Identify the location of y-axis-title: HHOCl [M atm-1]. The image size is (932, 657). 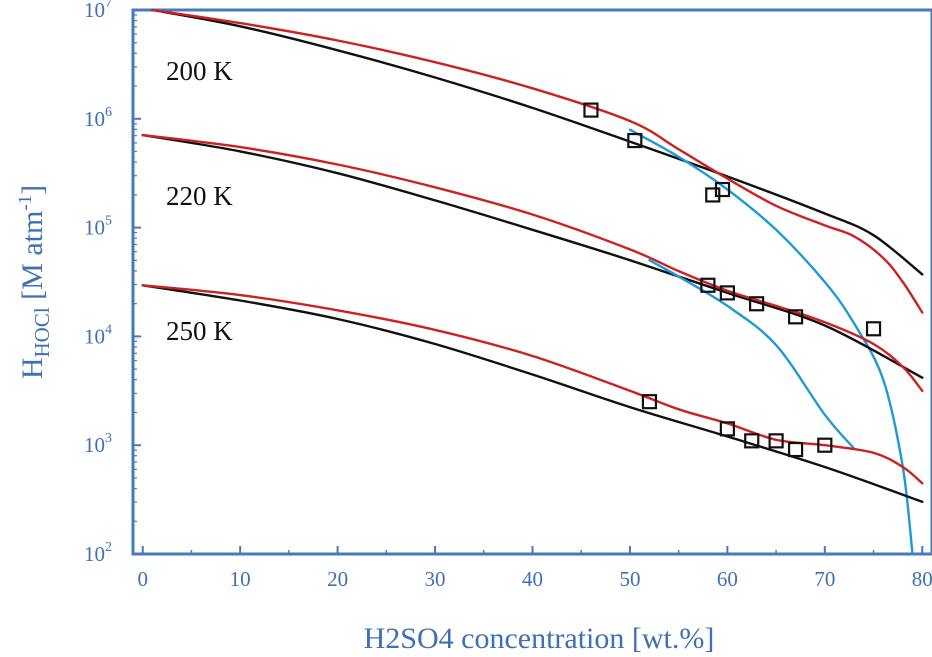
(34, 282).